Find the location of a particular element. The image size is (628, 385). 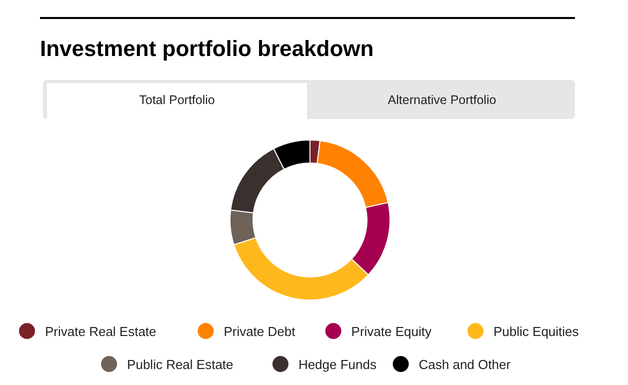

legend-label: Private Debt is located at coordinates (260, 331).